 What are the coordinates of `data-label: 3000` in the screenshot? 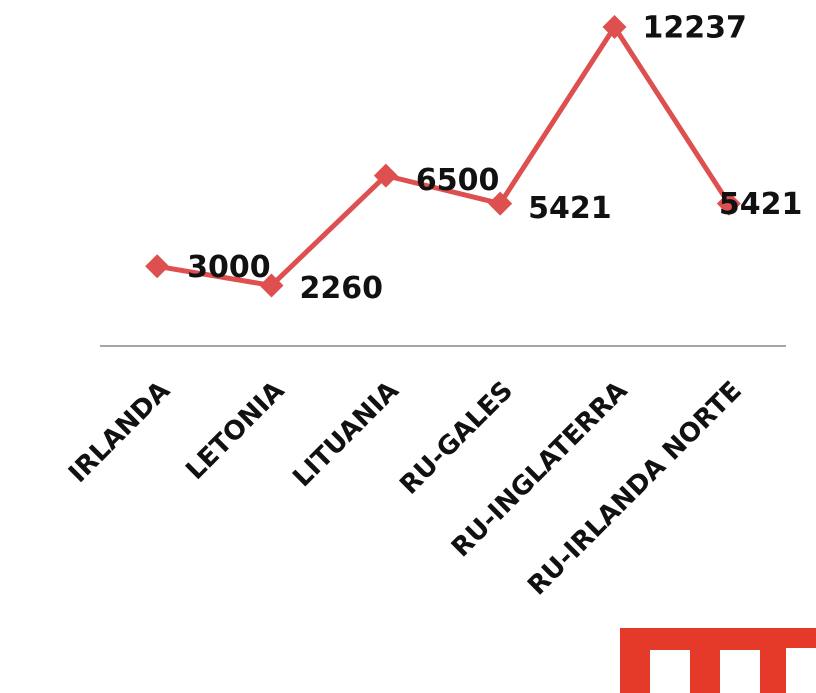 It's located at (229, 267).